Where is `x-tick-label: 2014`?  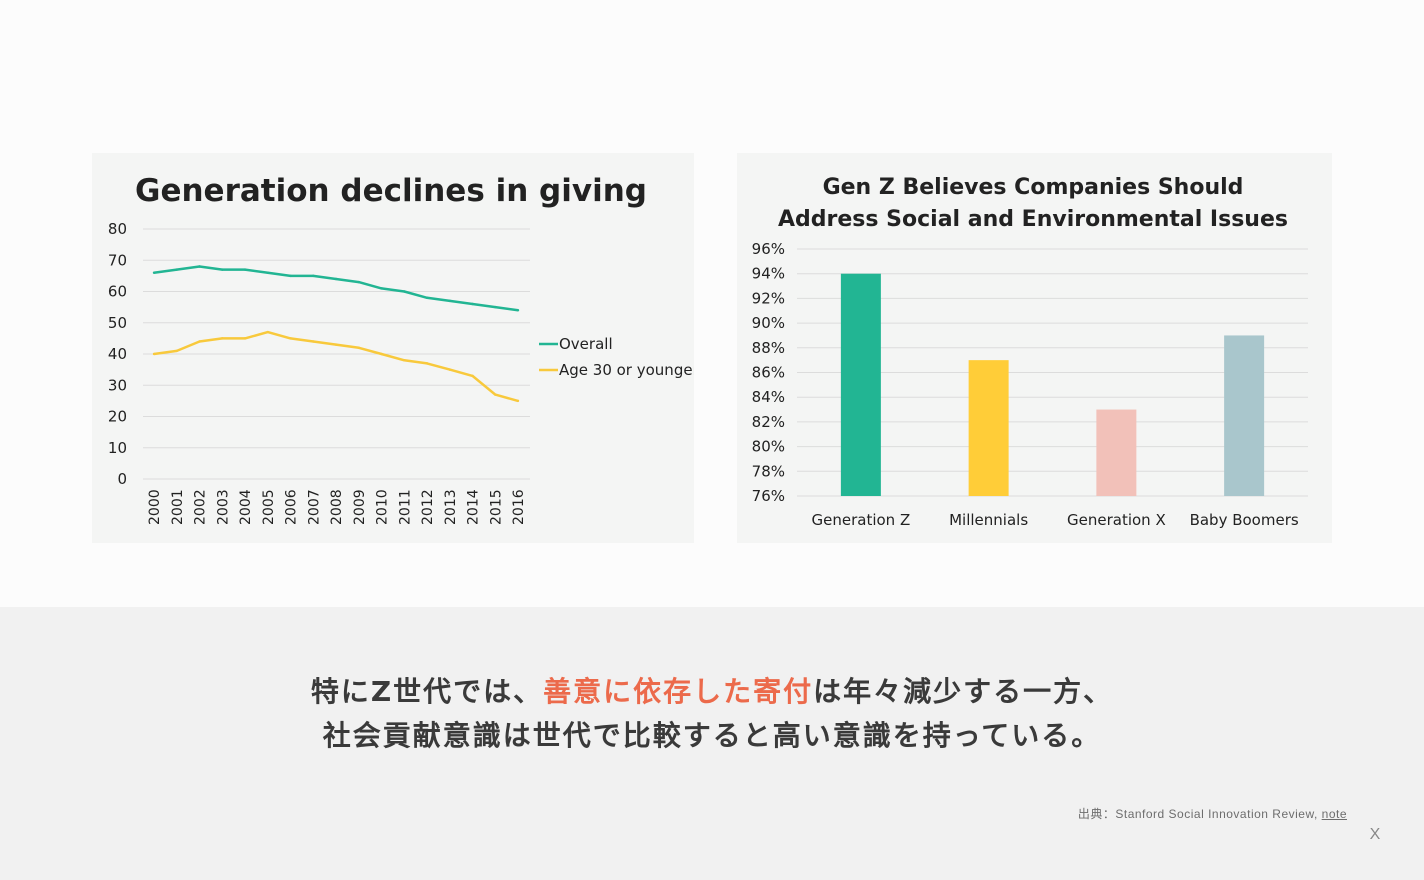
x-tick-label: 2014 is located at coordinates (474, 507).